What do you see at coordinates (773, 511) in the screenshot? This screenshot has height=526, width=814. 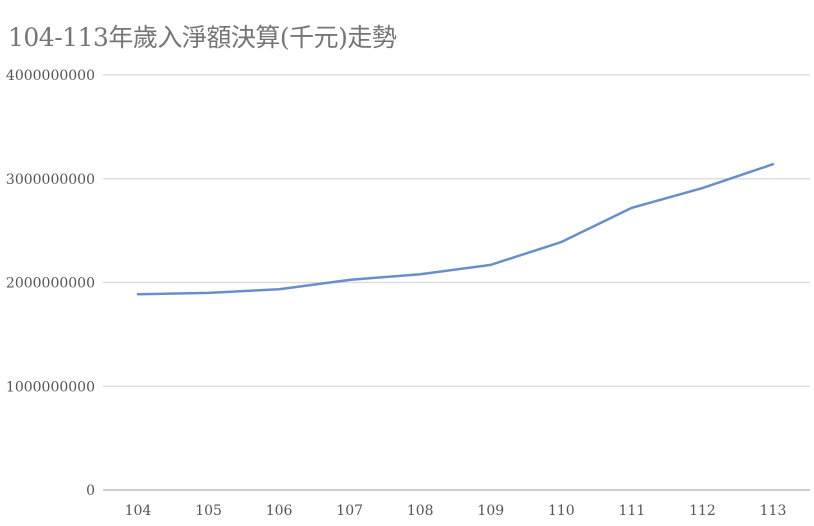 I see `x-tick-label: 113` at bounding box center [773, 511].